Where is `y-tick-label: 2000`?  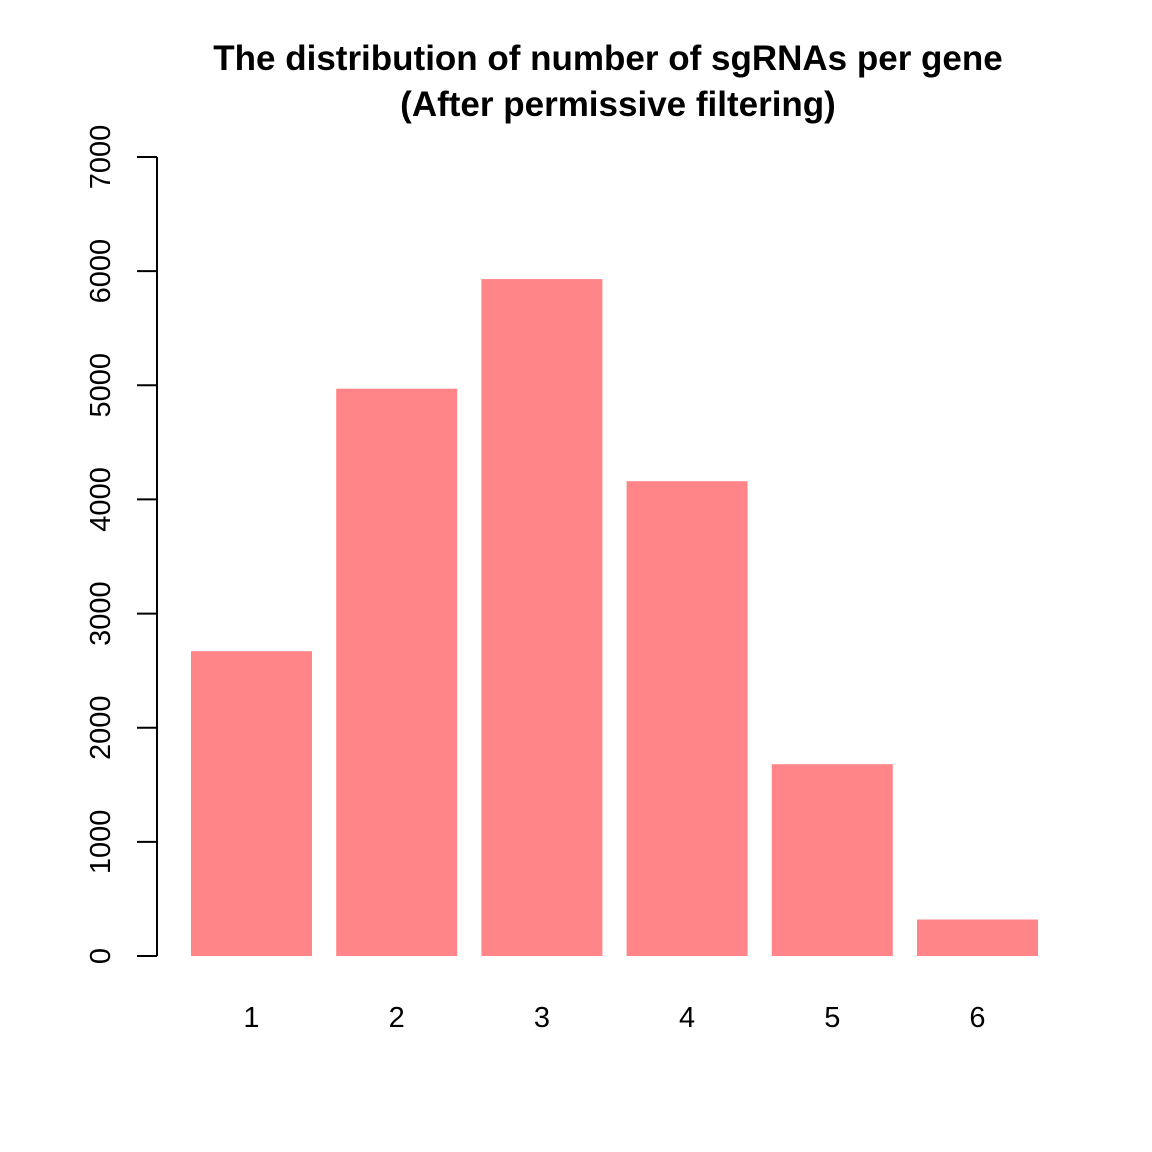 y-tick-label: 2000 is located at coordinates (101, 727).